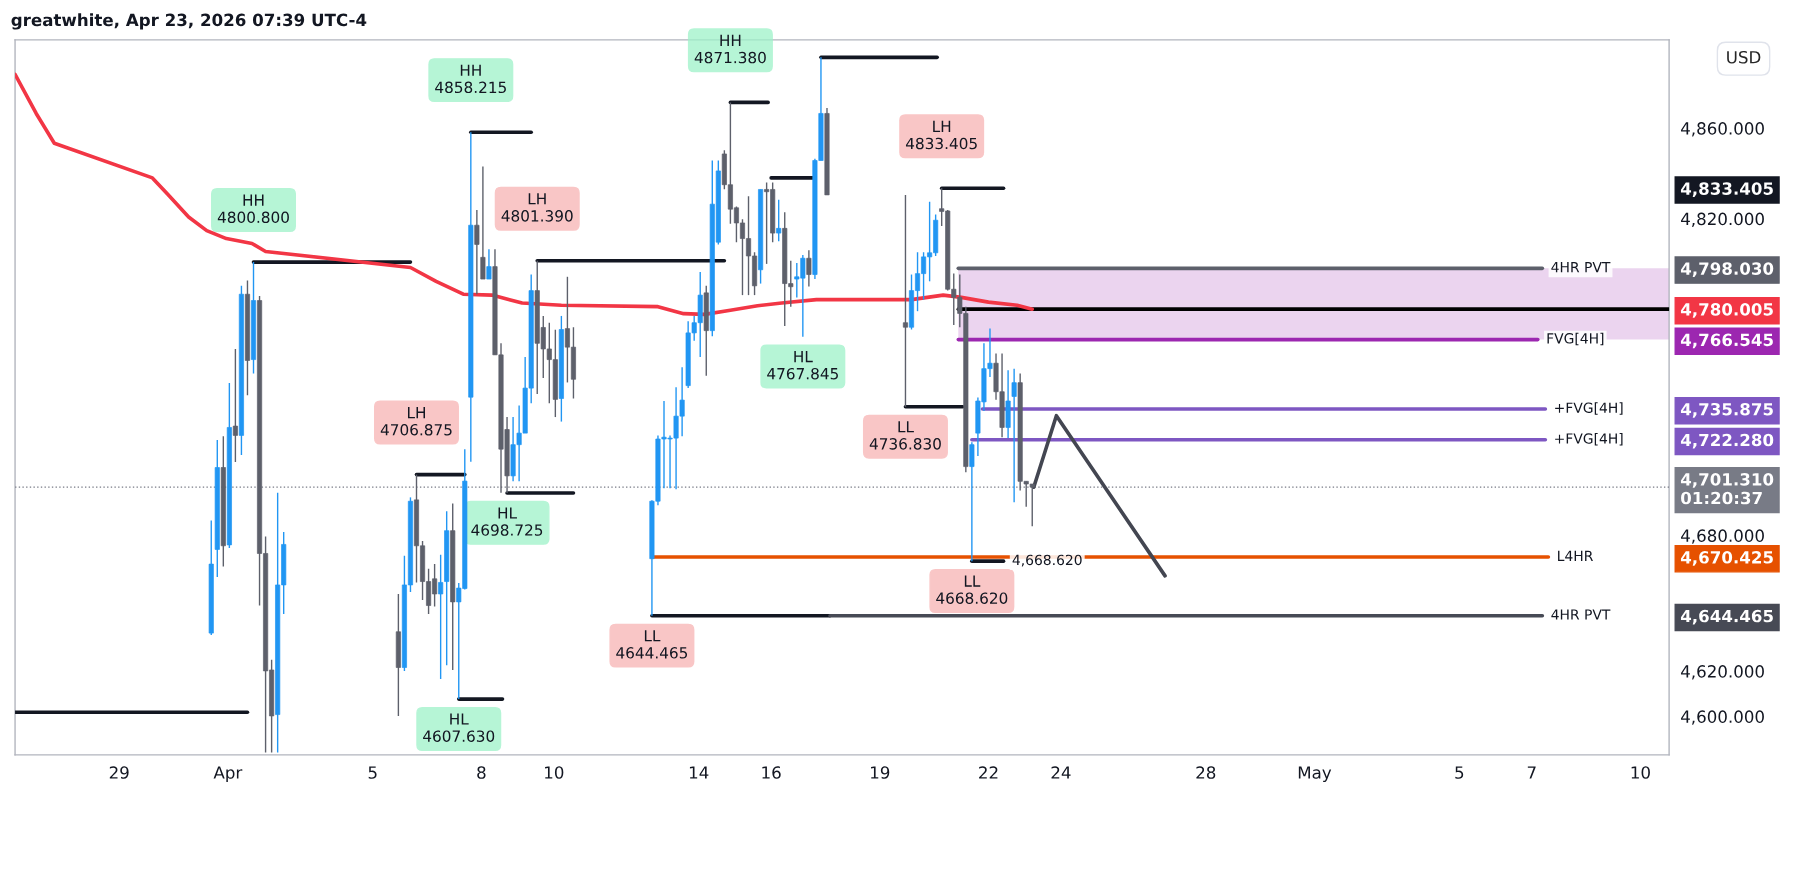 This screenshot has width=1793, height=887. Describe the element at coordinates (1726, 190) in the screenshot. I see `y-tick-label: 4,833.405` at that location.